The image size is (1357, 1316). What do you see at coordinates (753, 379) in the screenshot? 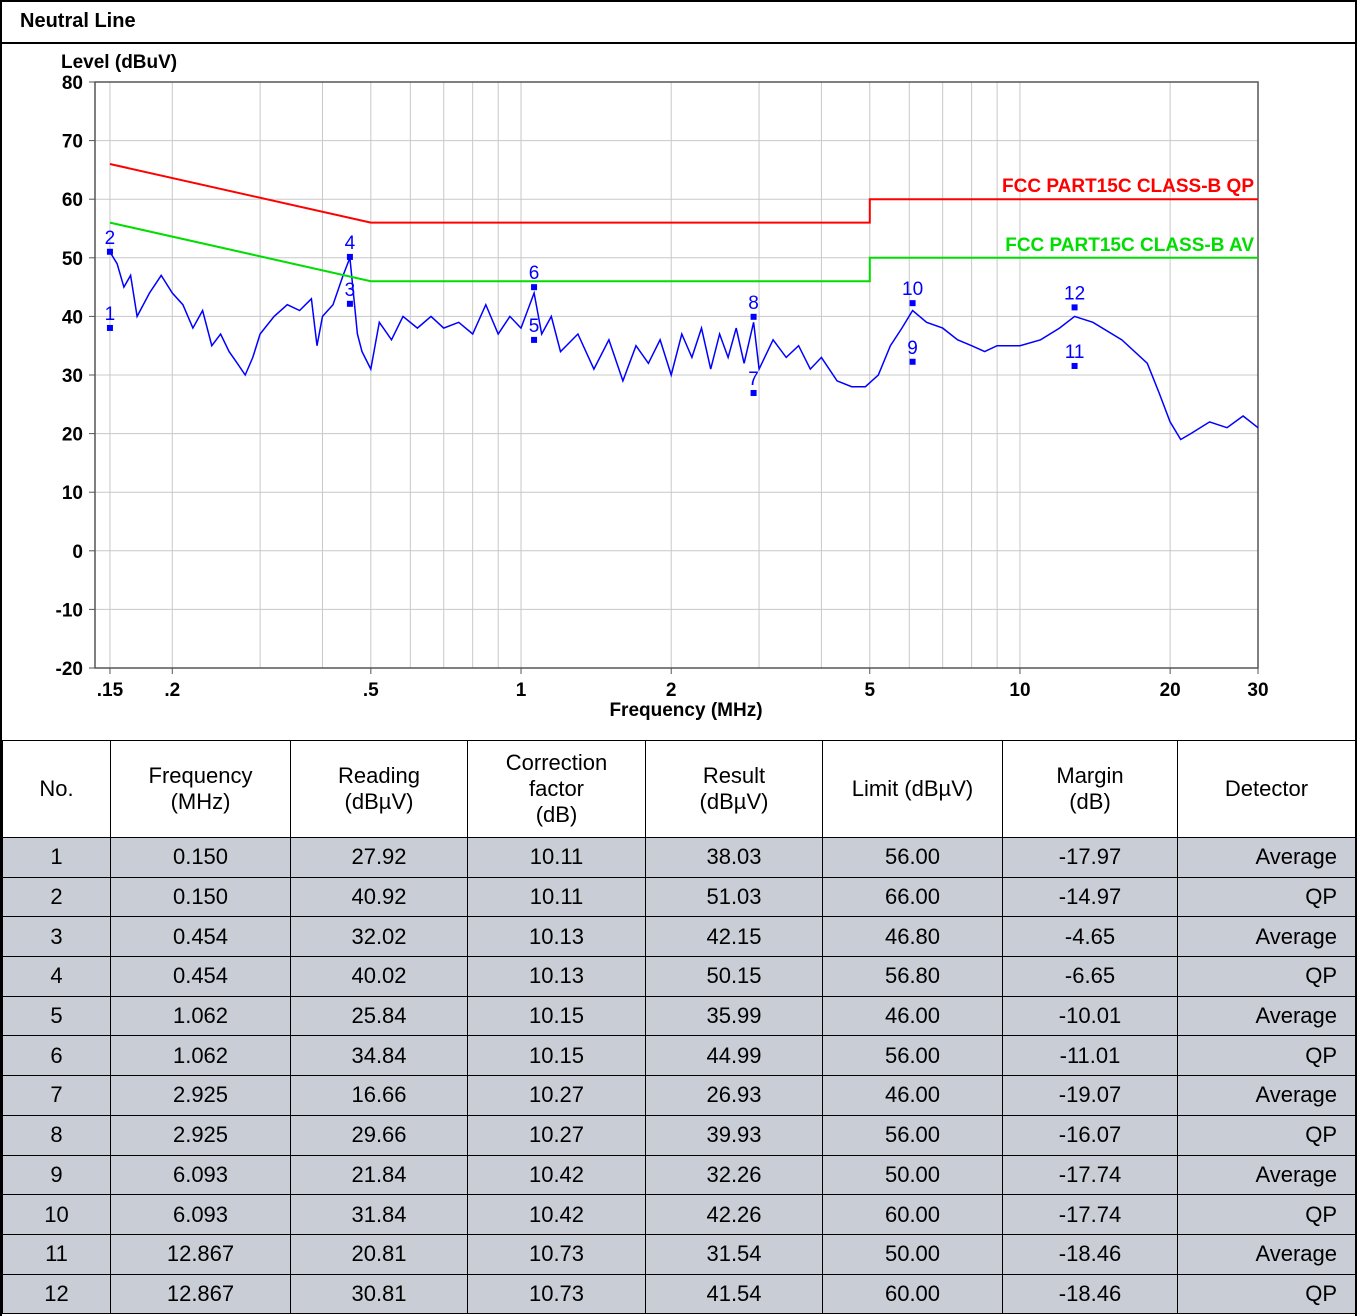
I see `marker-label: 7` at bounding box center [753, 379].